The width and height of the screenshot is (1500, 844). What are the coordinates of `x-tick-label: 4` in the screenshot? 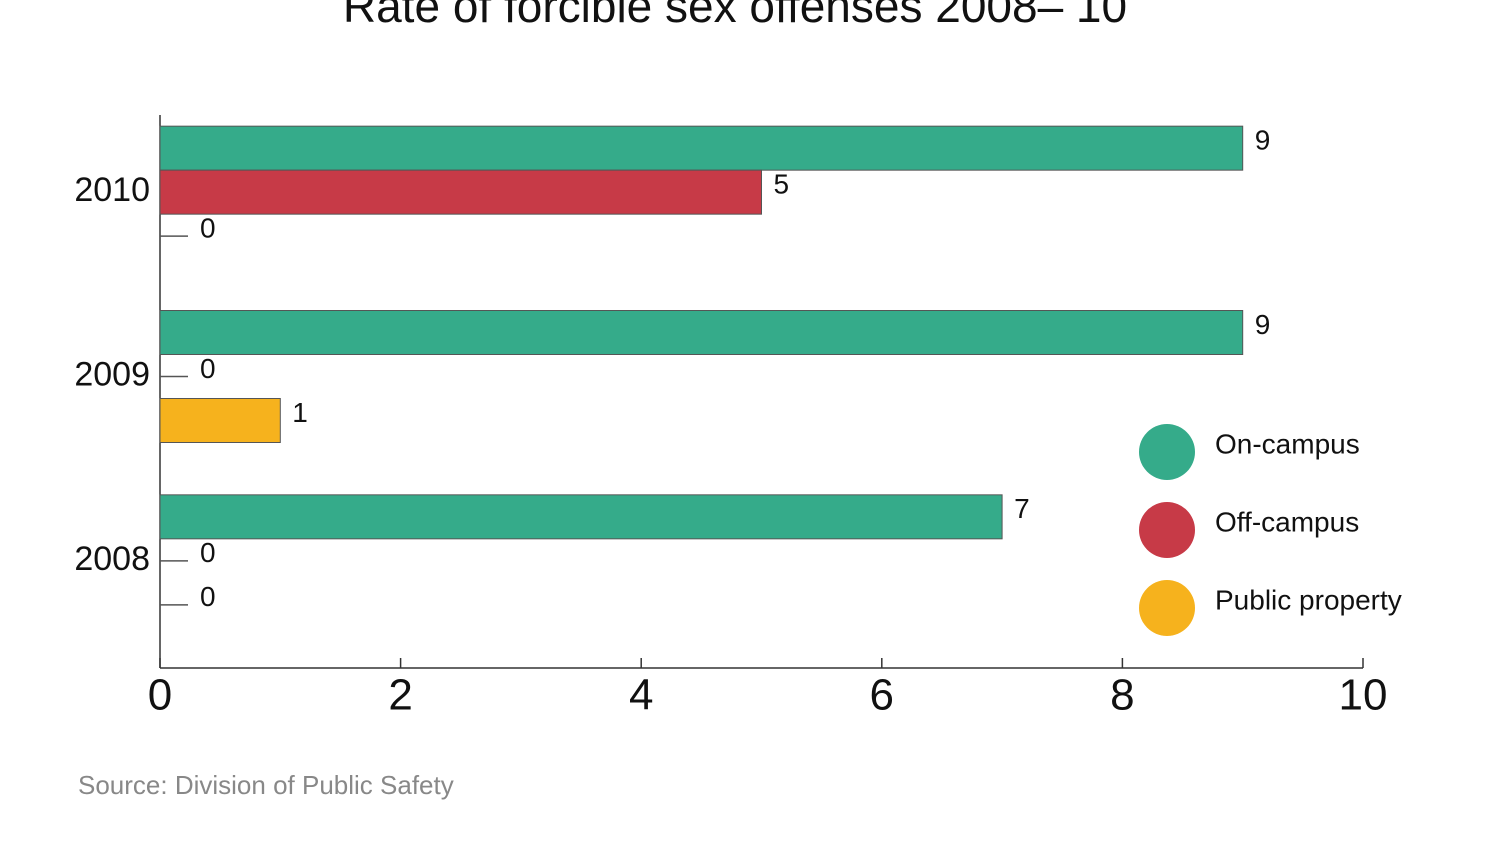 It's located at (641, 695).